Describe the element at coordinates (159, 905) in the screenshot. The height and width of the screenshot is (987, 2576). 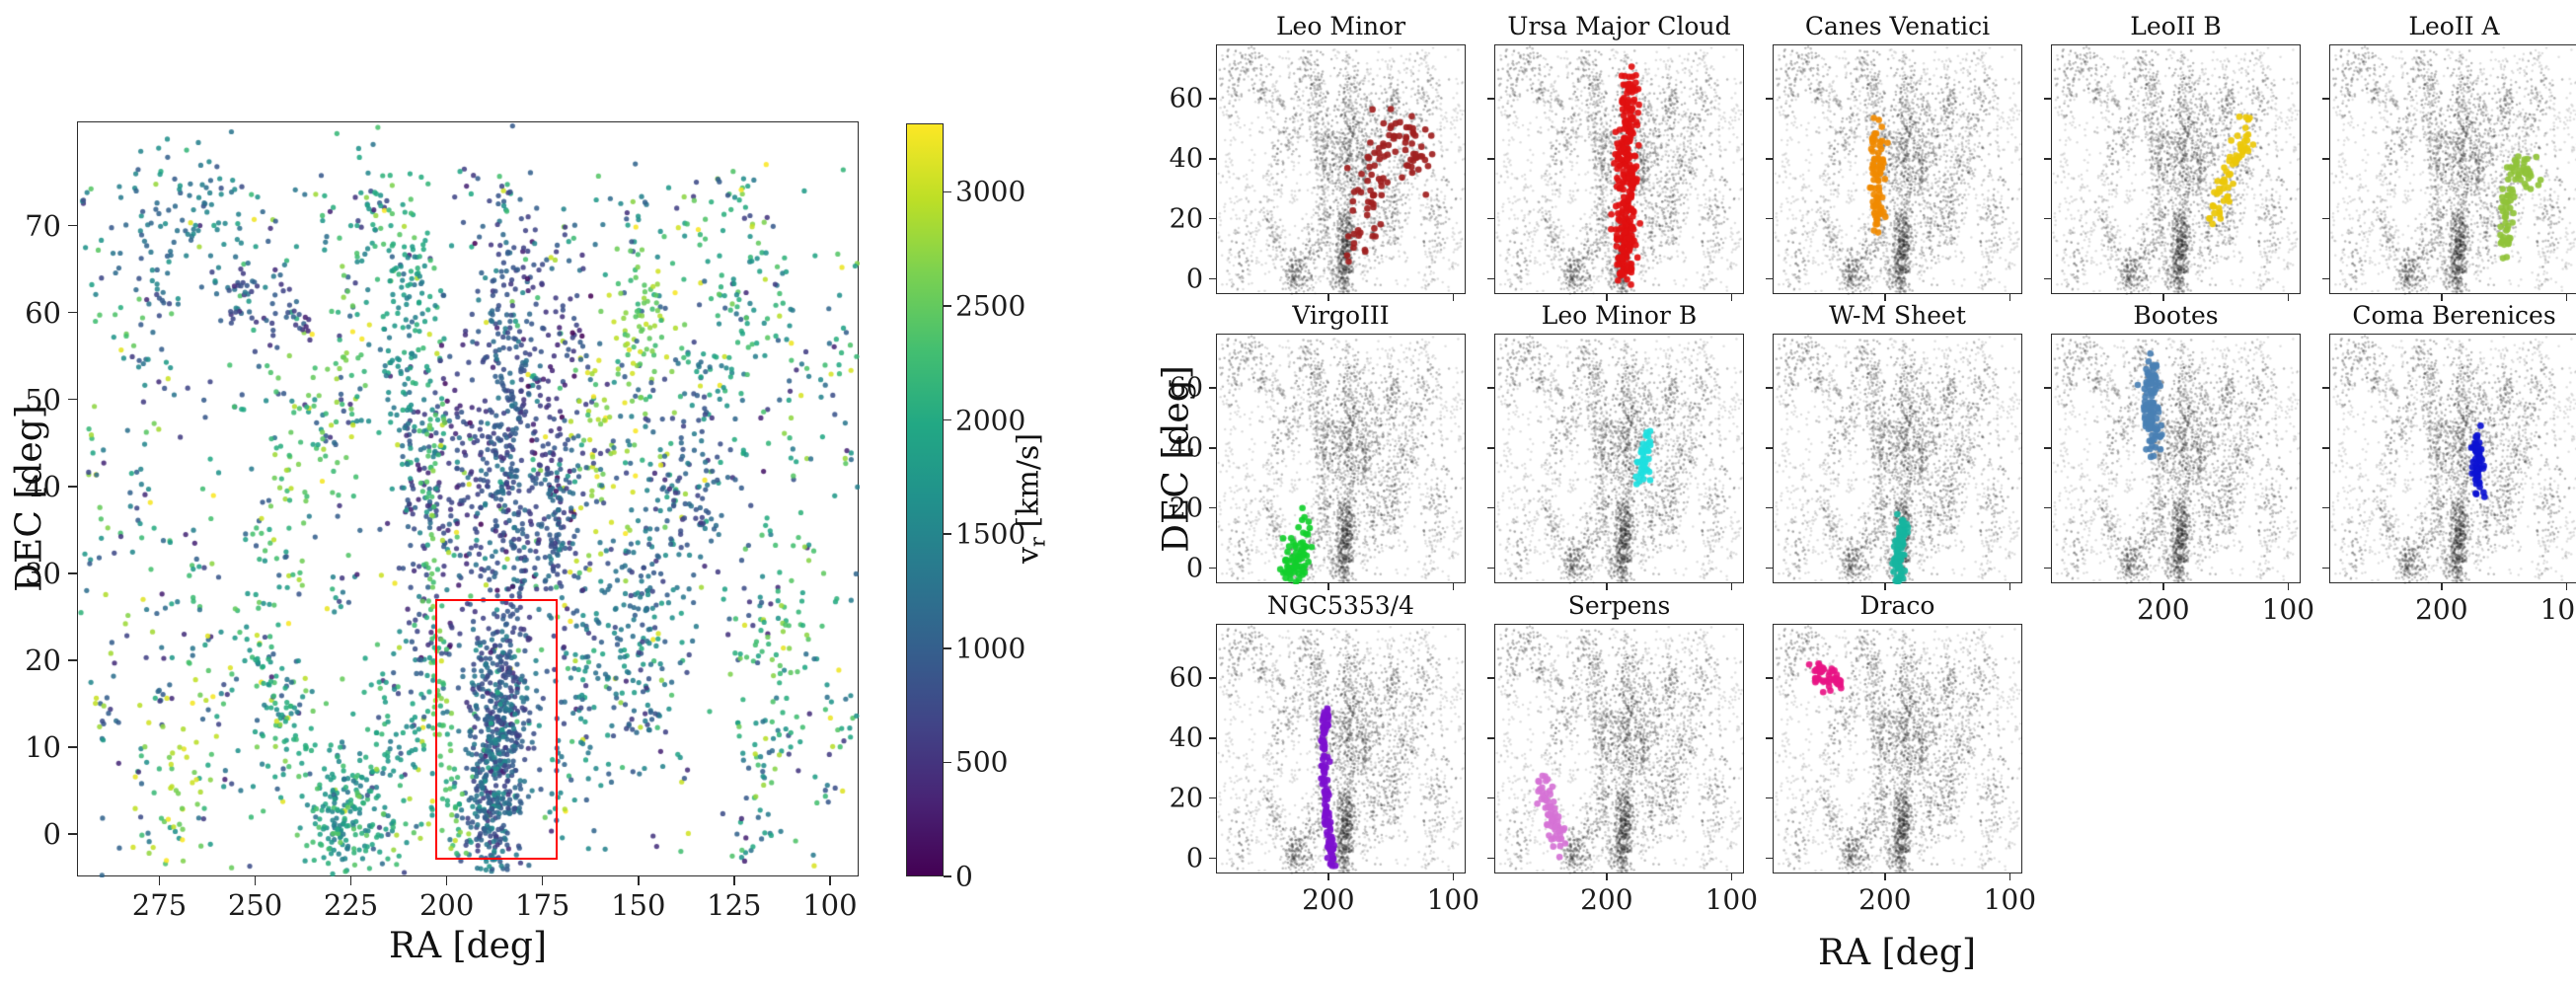
I see `main-x-tick-label: 275` at that location.